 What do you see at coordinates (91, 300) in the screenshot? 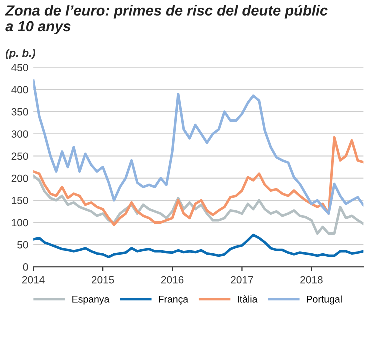
I see `legend-label: Espanya` at bounding box center [91, 300].